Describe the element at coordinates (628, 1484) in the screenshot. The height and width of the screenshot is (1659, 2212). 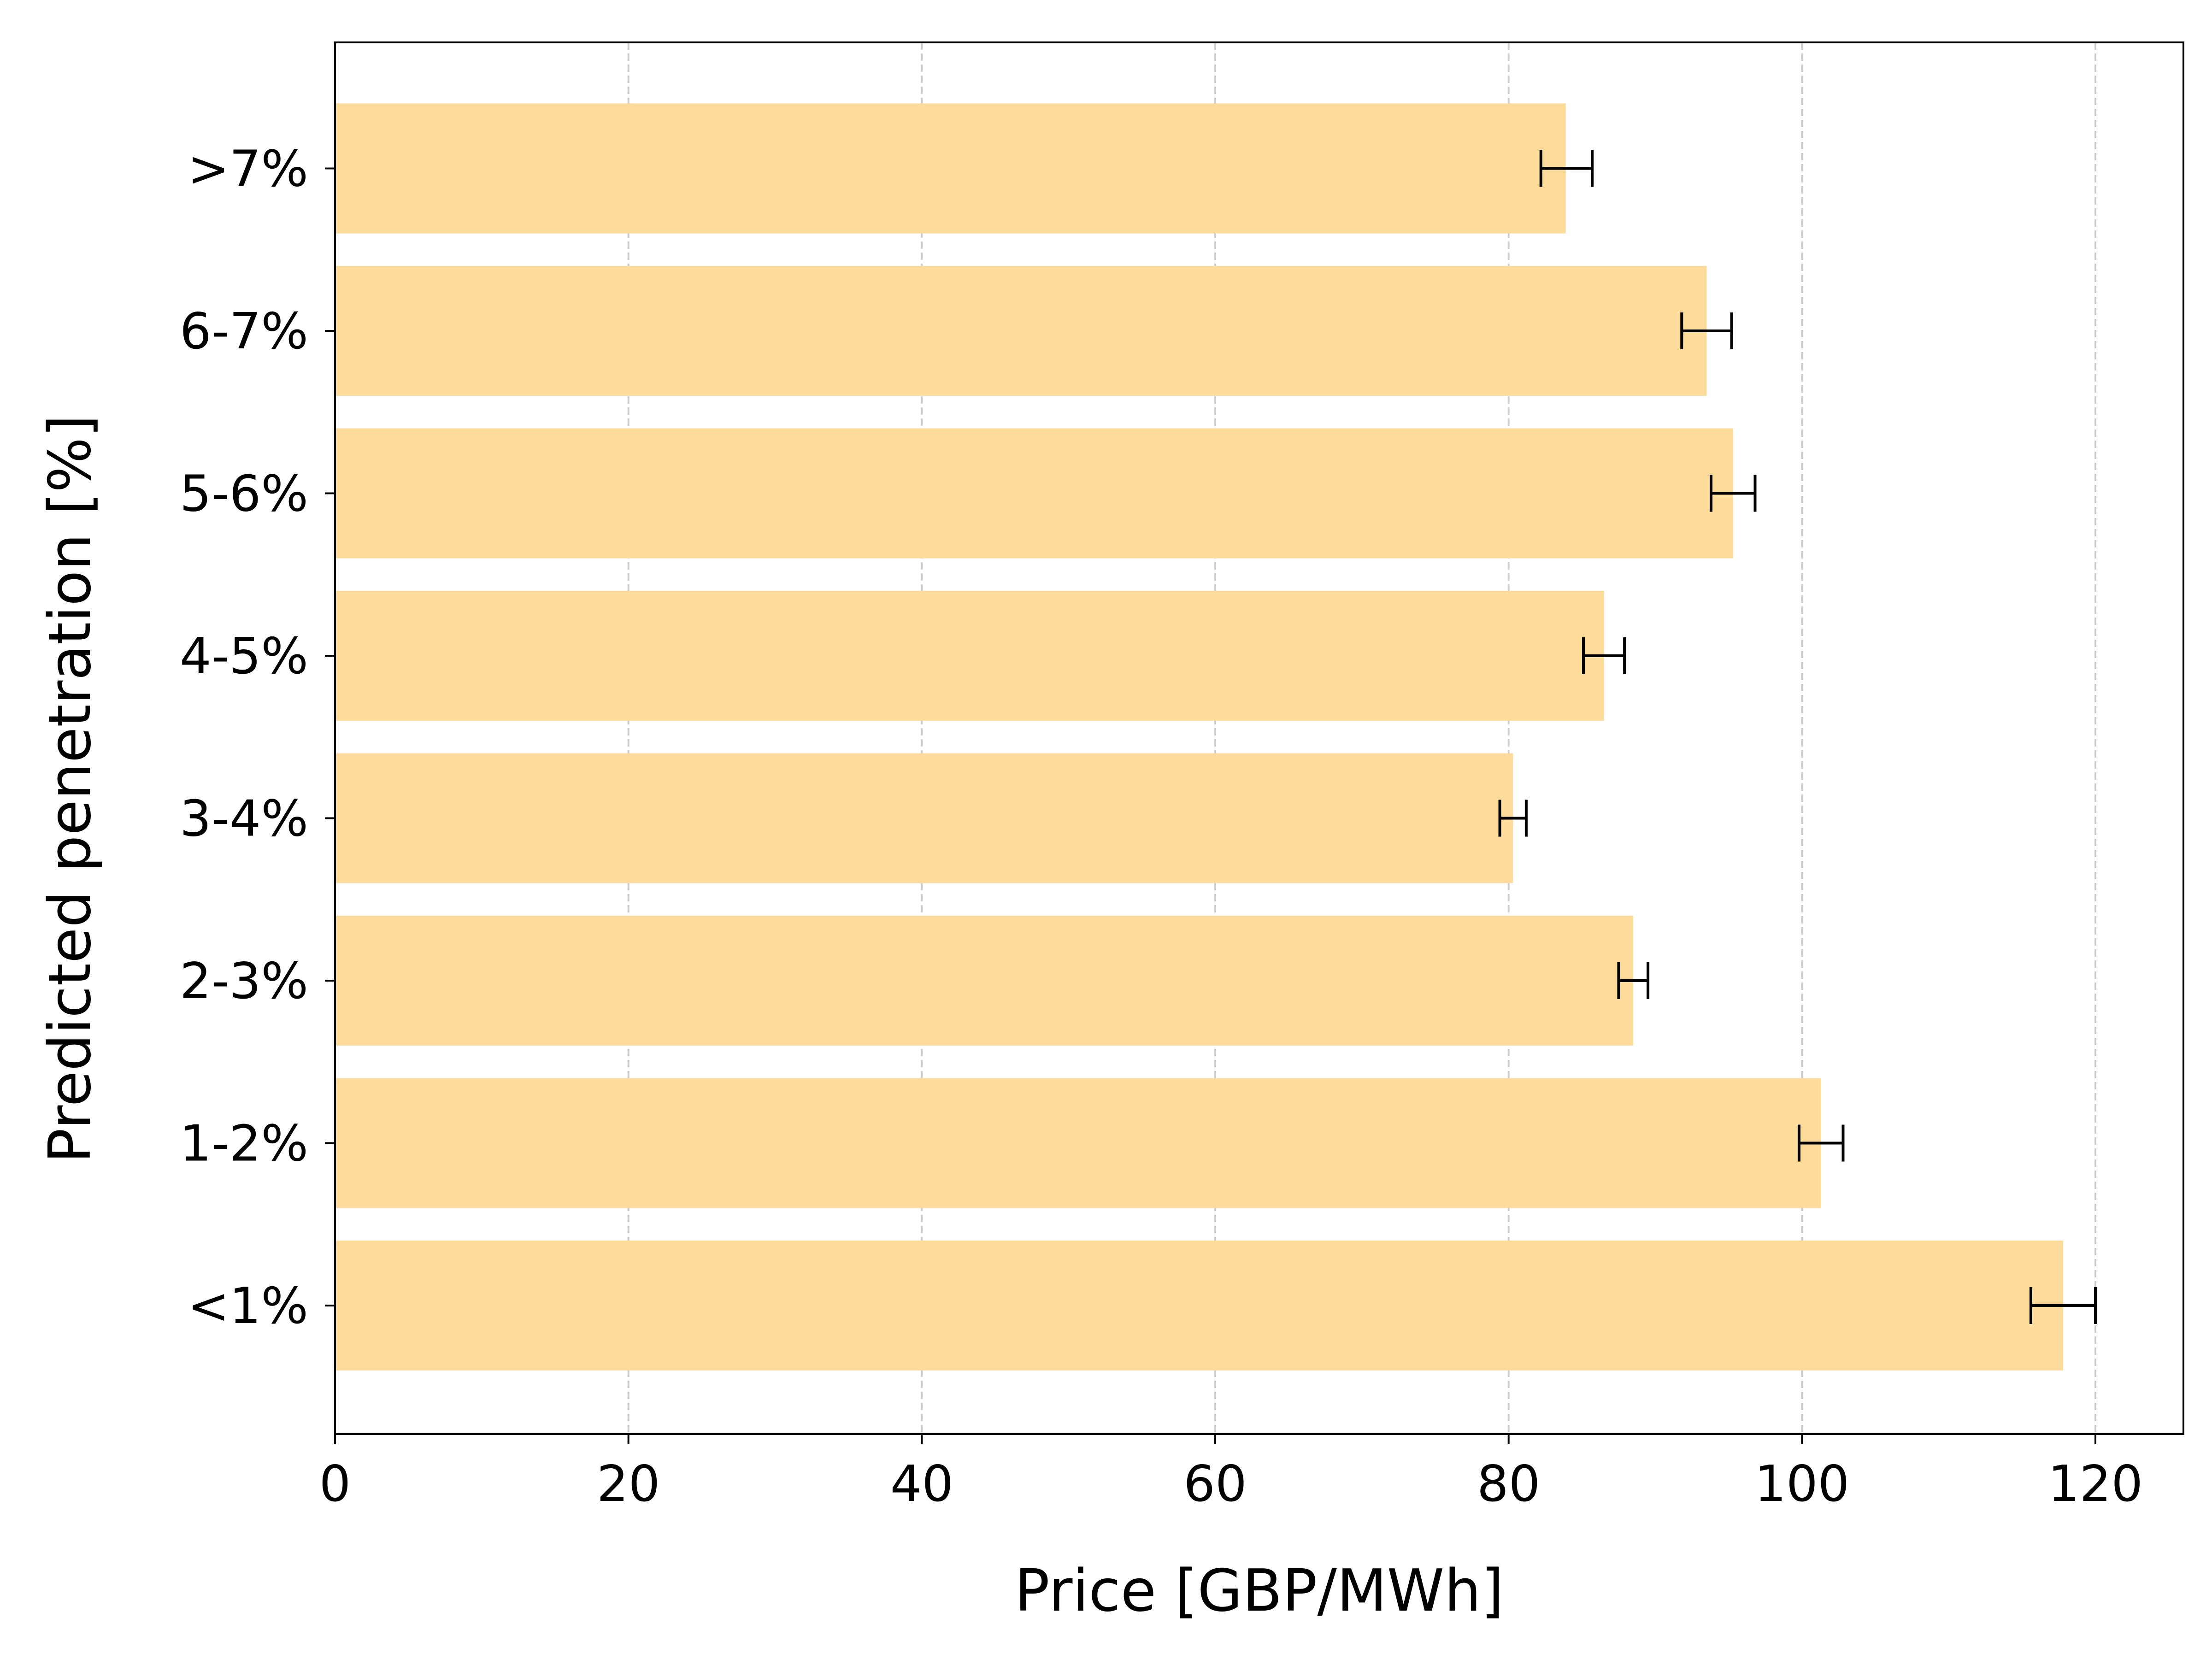
I see `x-tick-label: 20` at that location.